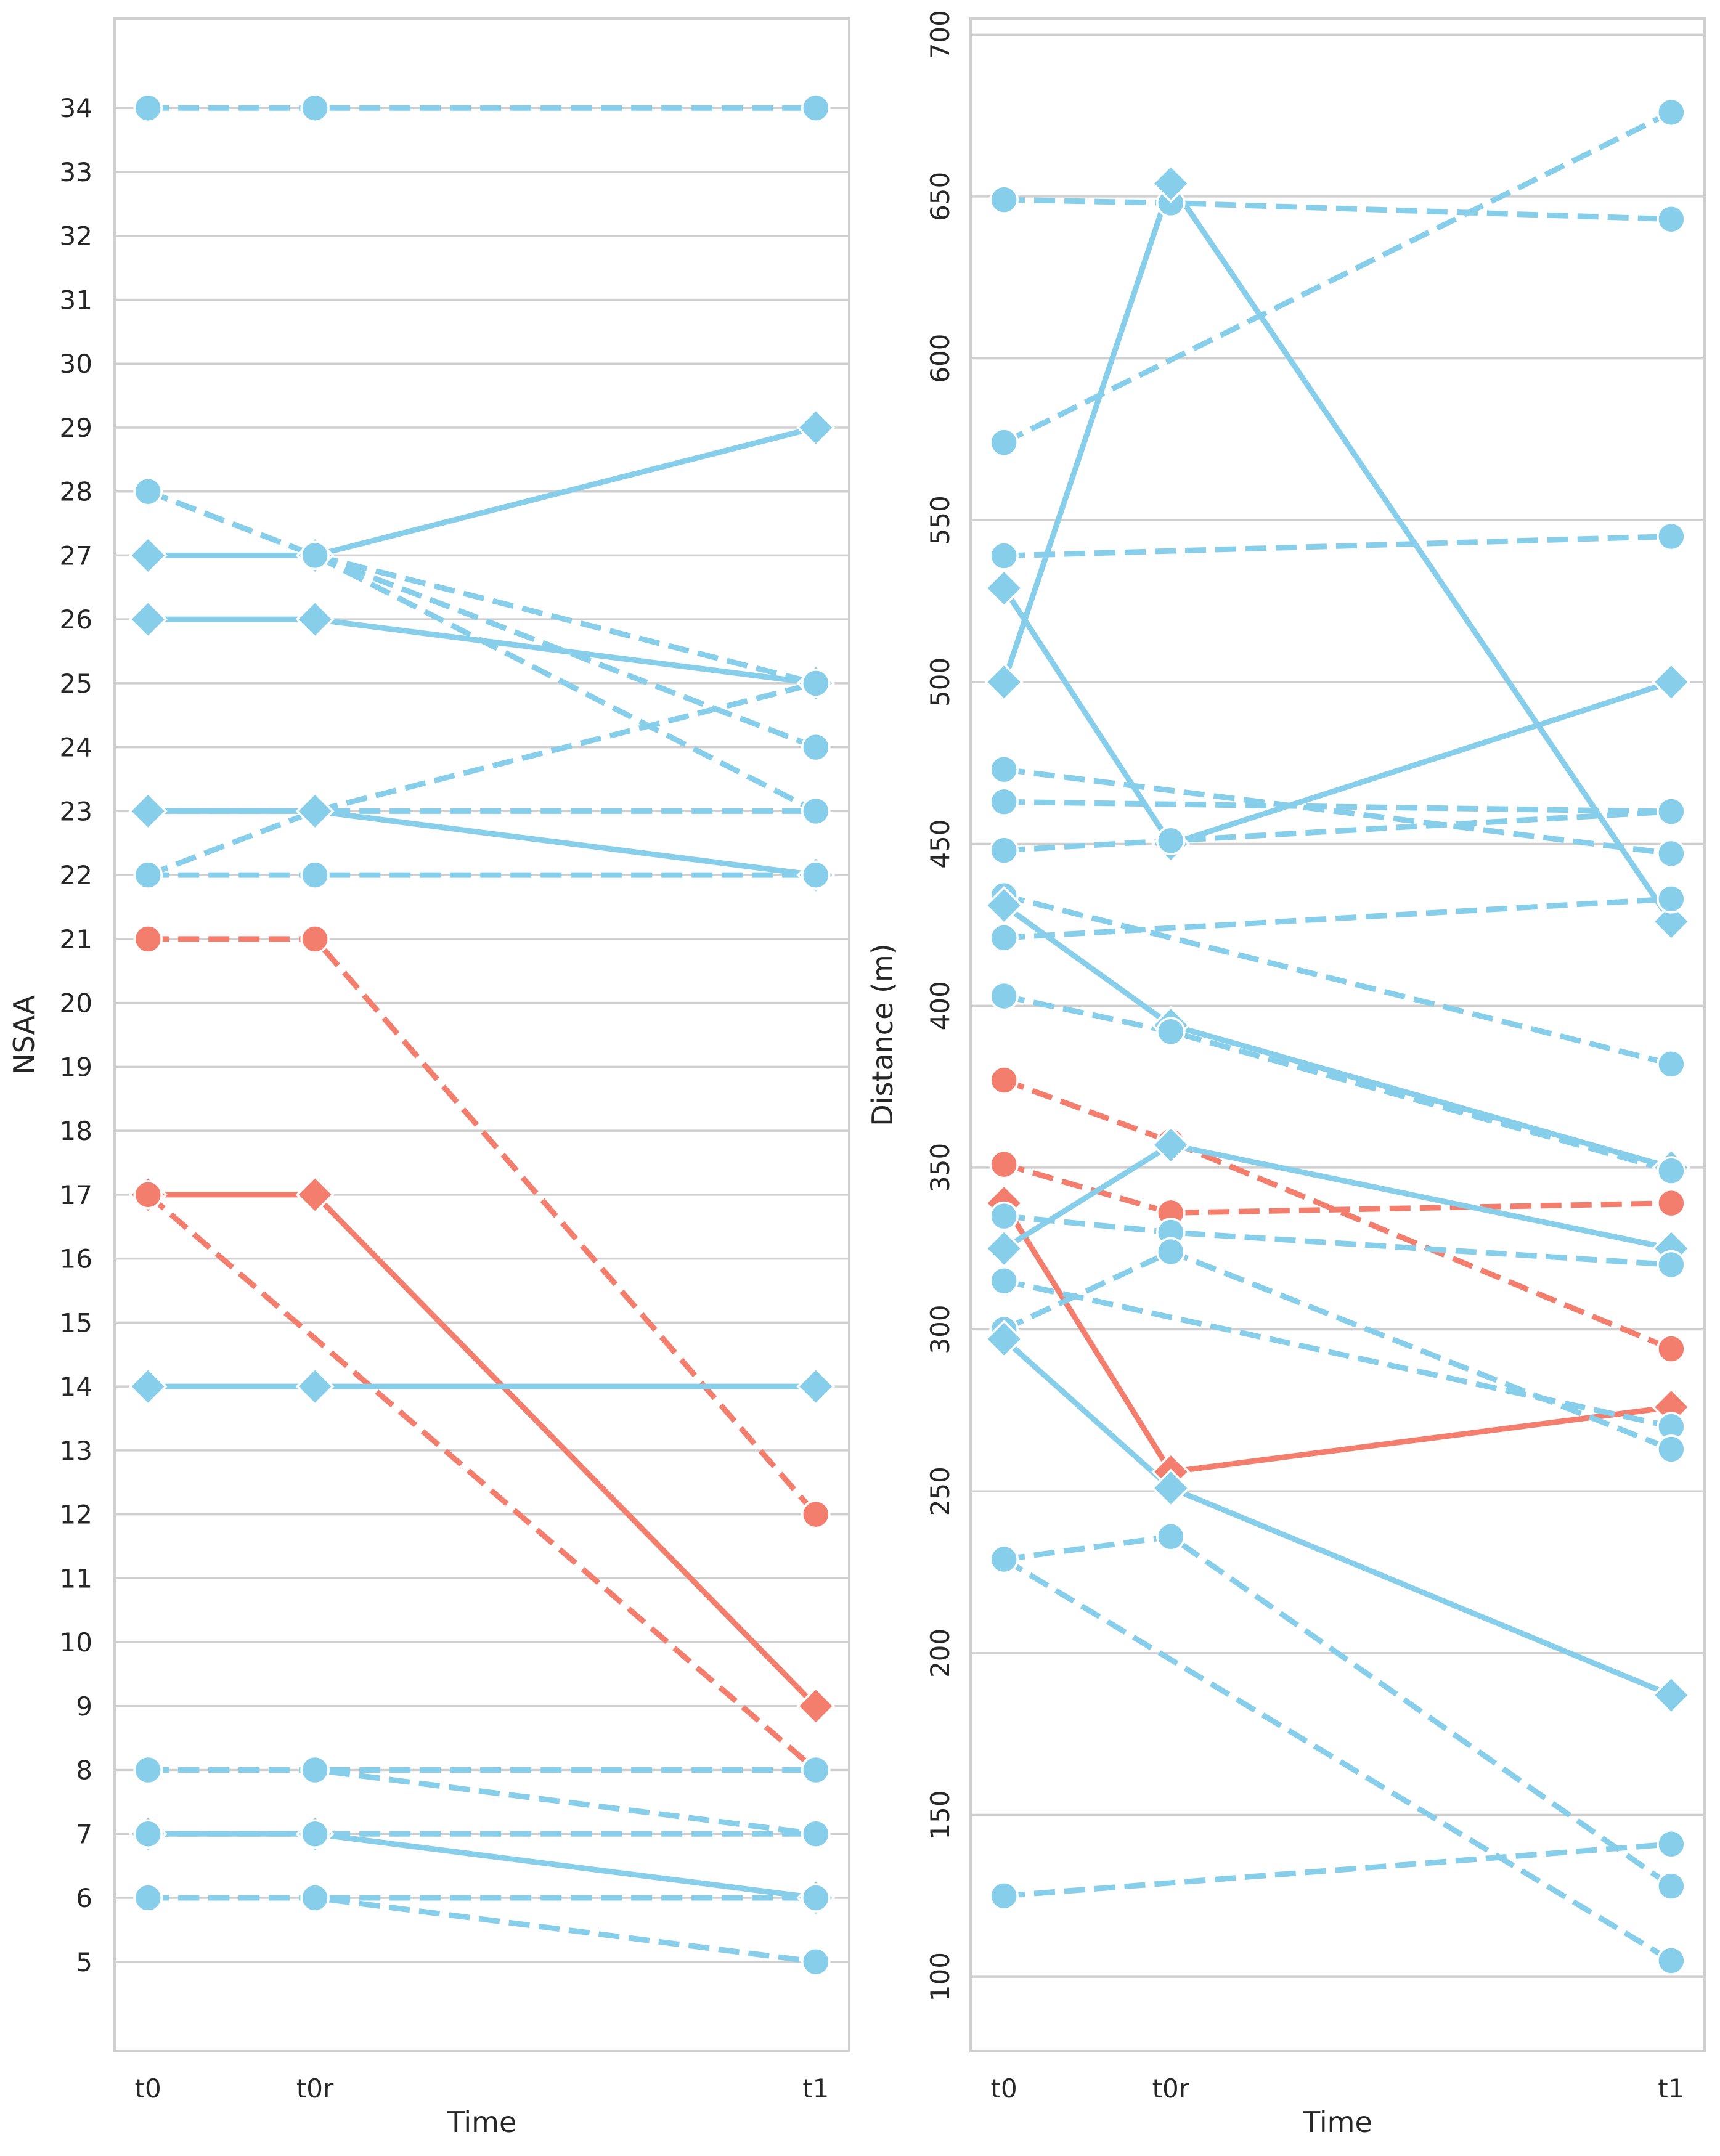 The height and width of the screenshot is (2156, 1720). Describe the element at coordinates (76, 300) in the screenshot. I see `y-tick-label: 31` at that location.